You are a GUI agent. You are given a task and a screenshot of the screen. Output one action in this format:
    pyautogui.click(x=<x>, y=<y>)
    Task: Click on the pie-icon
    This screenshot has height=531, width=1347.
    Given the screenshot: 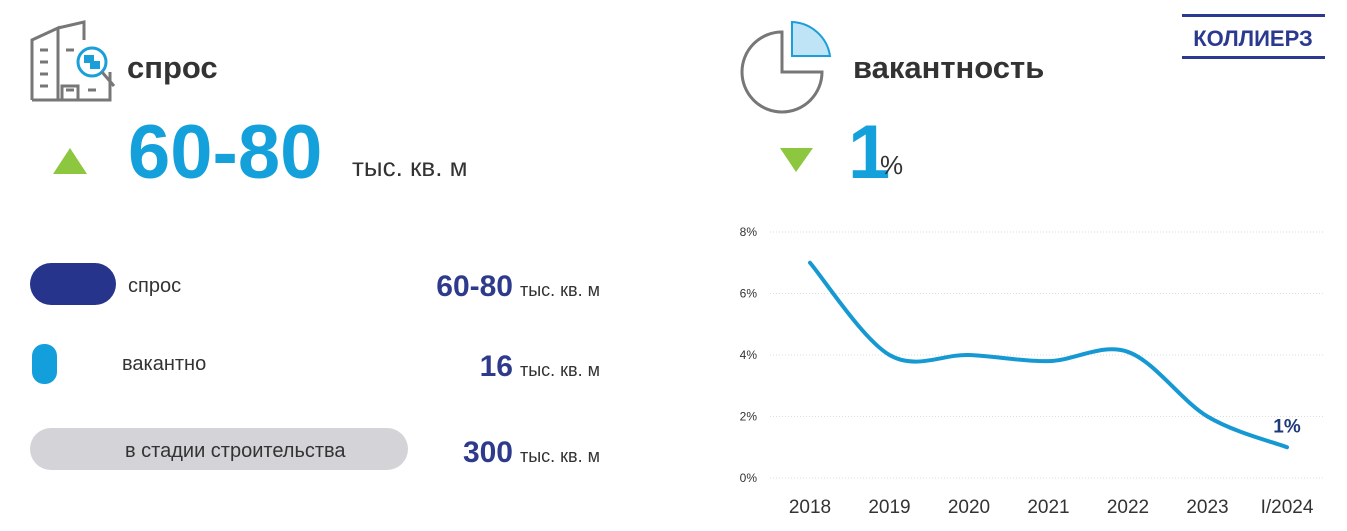 What is the action you would take?
    pyautogui.click(x=786, y=67)
    